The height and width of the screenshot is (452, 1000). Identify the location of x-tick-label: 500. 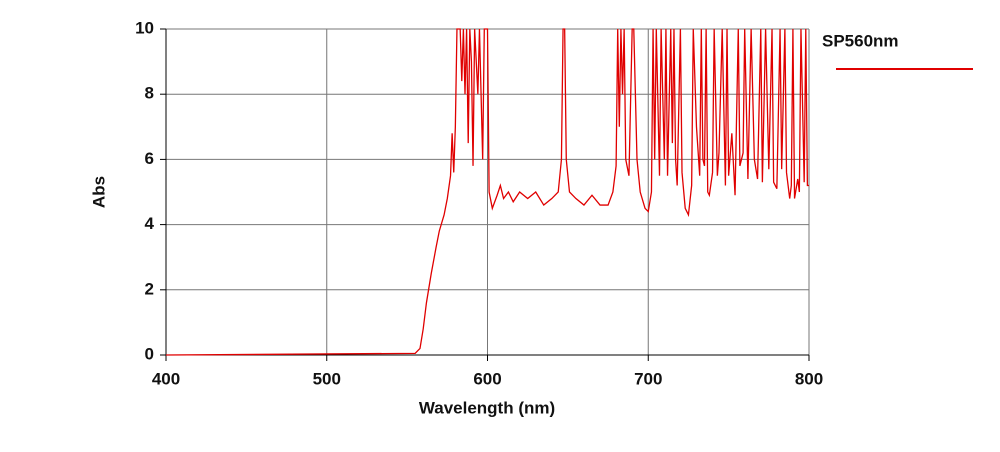
(327, 378).